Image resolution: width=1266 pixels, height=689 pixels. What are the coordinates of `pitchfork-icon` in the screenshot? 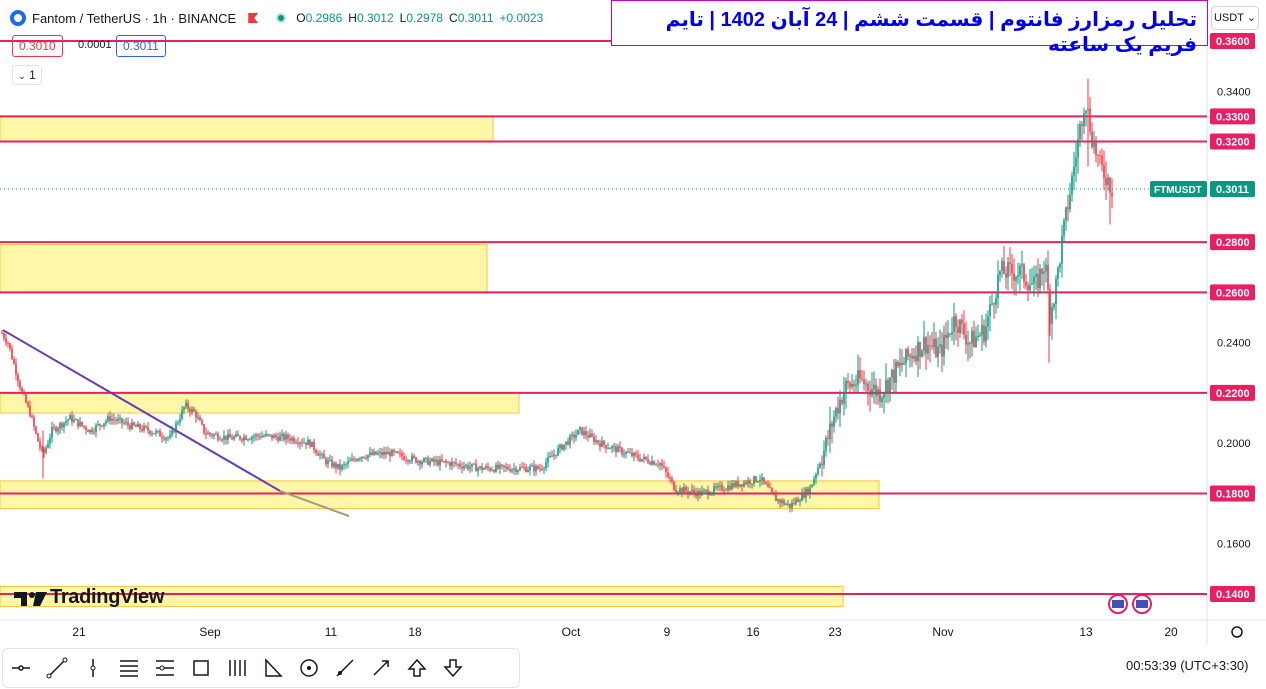 It's located at (165, 668).